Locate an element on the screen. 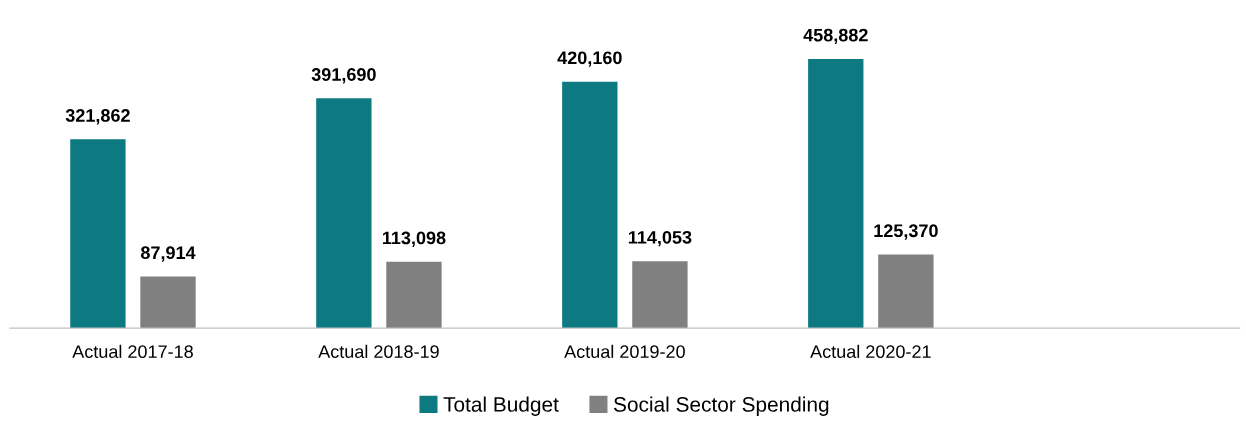 The height and width of the screenshot is (425, 1246). data-label: 391,690 is located at coordinates (343, 76).